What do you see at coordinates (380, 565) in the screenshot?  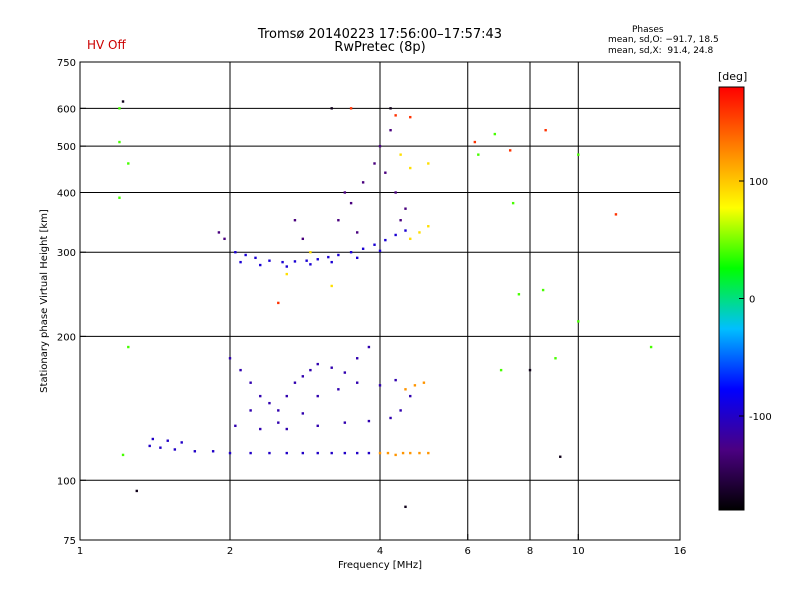 I see `x-axis-label: Frequency [MHz]` at bounding box center [380, 565].